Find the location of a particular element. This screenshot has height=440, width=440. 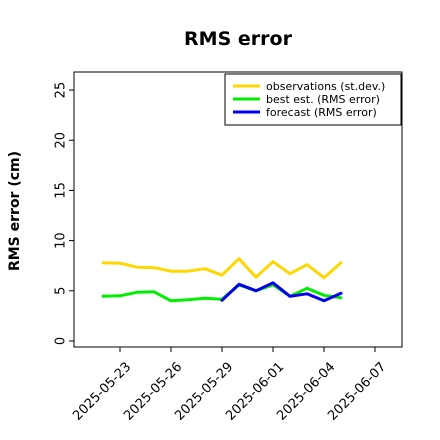

y-tick-label: 5 is located at coordinates (61, 291).